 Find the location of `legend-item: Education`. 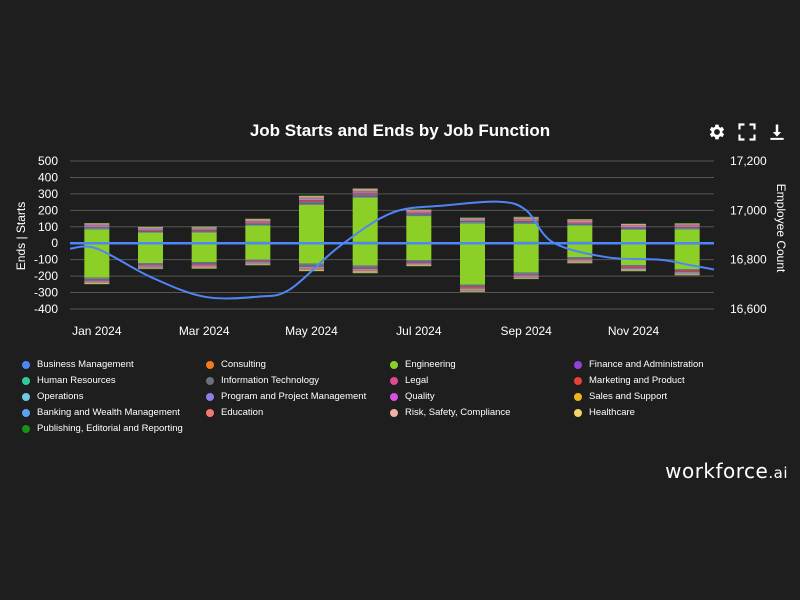

legend-item: Education is located at coordinates (298, 412).